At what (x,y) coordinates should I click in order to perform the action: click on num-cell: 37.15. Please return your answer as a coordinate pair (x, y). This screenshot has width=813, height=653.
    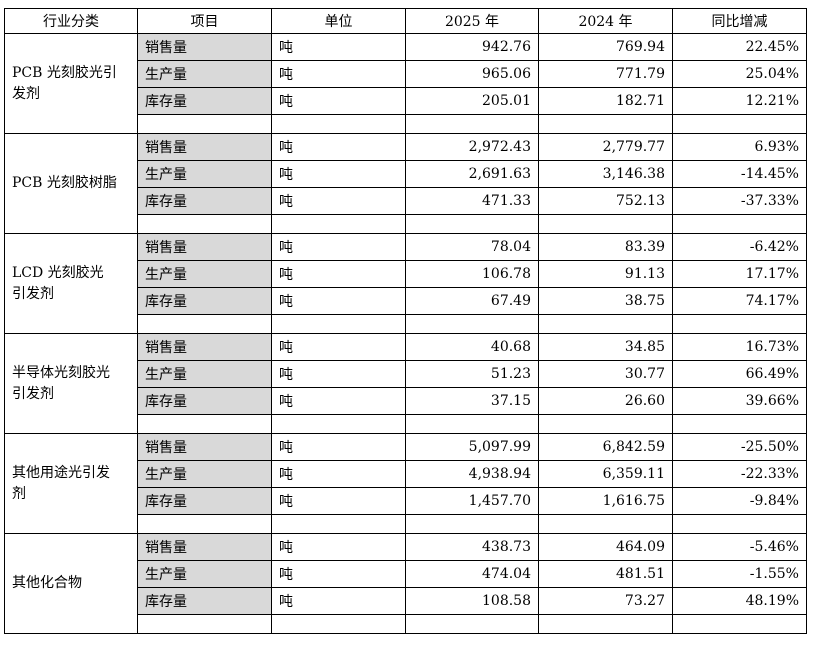
    Looking at the image, I should click on (472, 401).